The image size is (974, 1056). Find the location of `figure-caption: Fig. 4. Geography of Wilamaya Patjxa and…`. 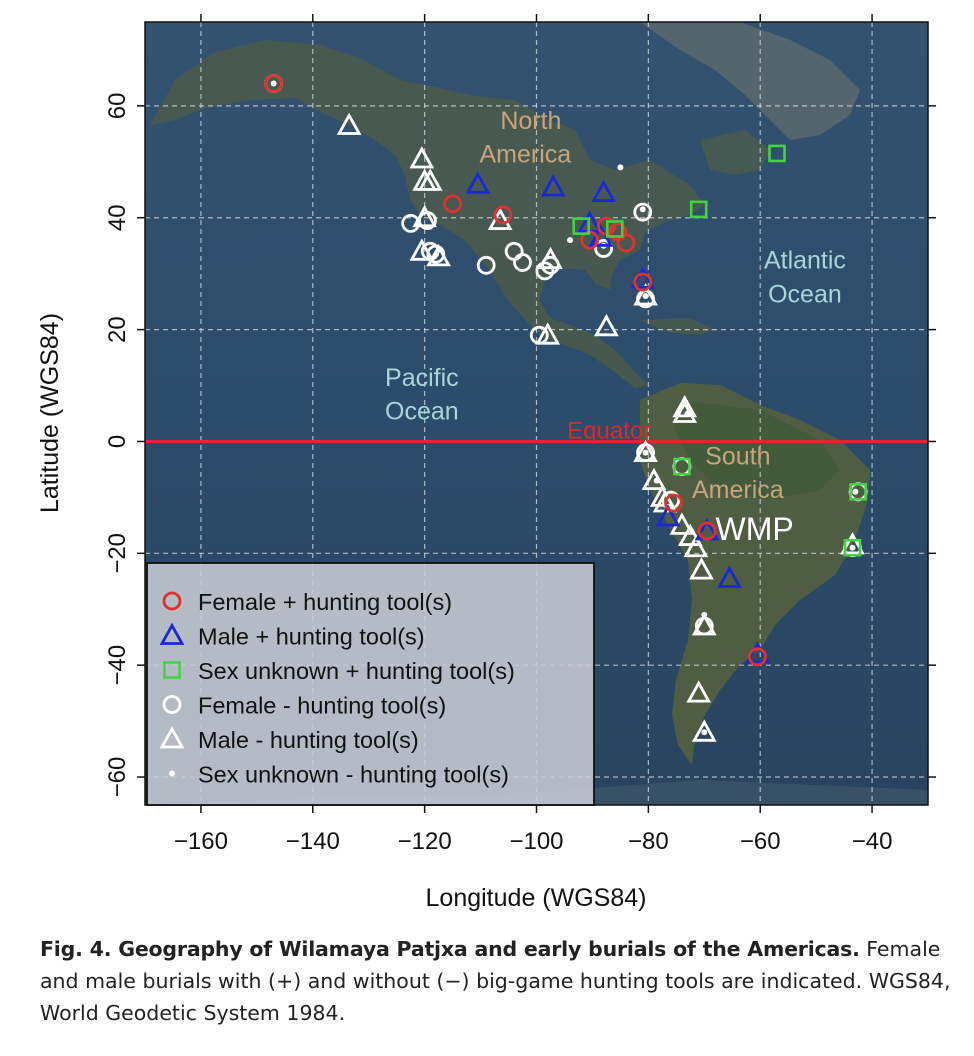

figure-caption: Fig. 4. Geography of Wilamaya Patjxa and… is located at coordinates (497, 981).